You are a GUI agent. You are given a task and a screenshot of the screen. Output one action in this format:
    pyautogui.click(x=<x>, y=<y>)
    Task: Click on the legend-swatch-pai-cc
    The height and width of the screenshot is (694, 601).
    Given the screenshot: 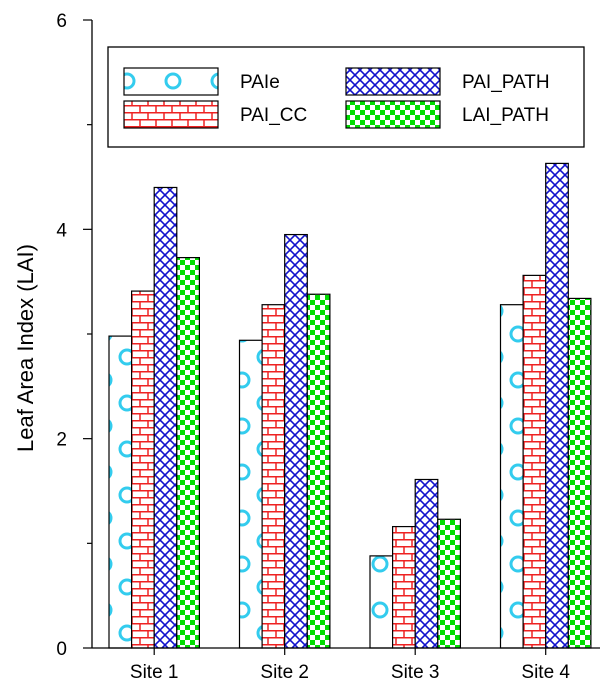 What is the action you would take?
    pyautogui.click(x=171, y=114)
    